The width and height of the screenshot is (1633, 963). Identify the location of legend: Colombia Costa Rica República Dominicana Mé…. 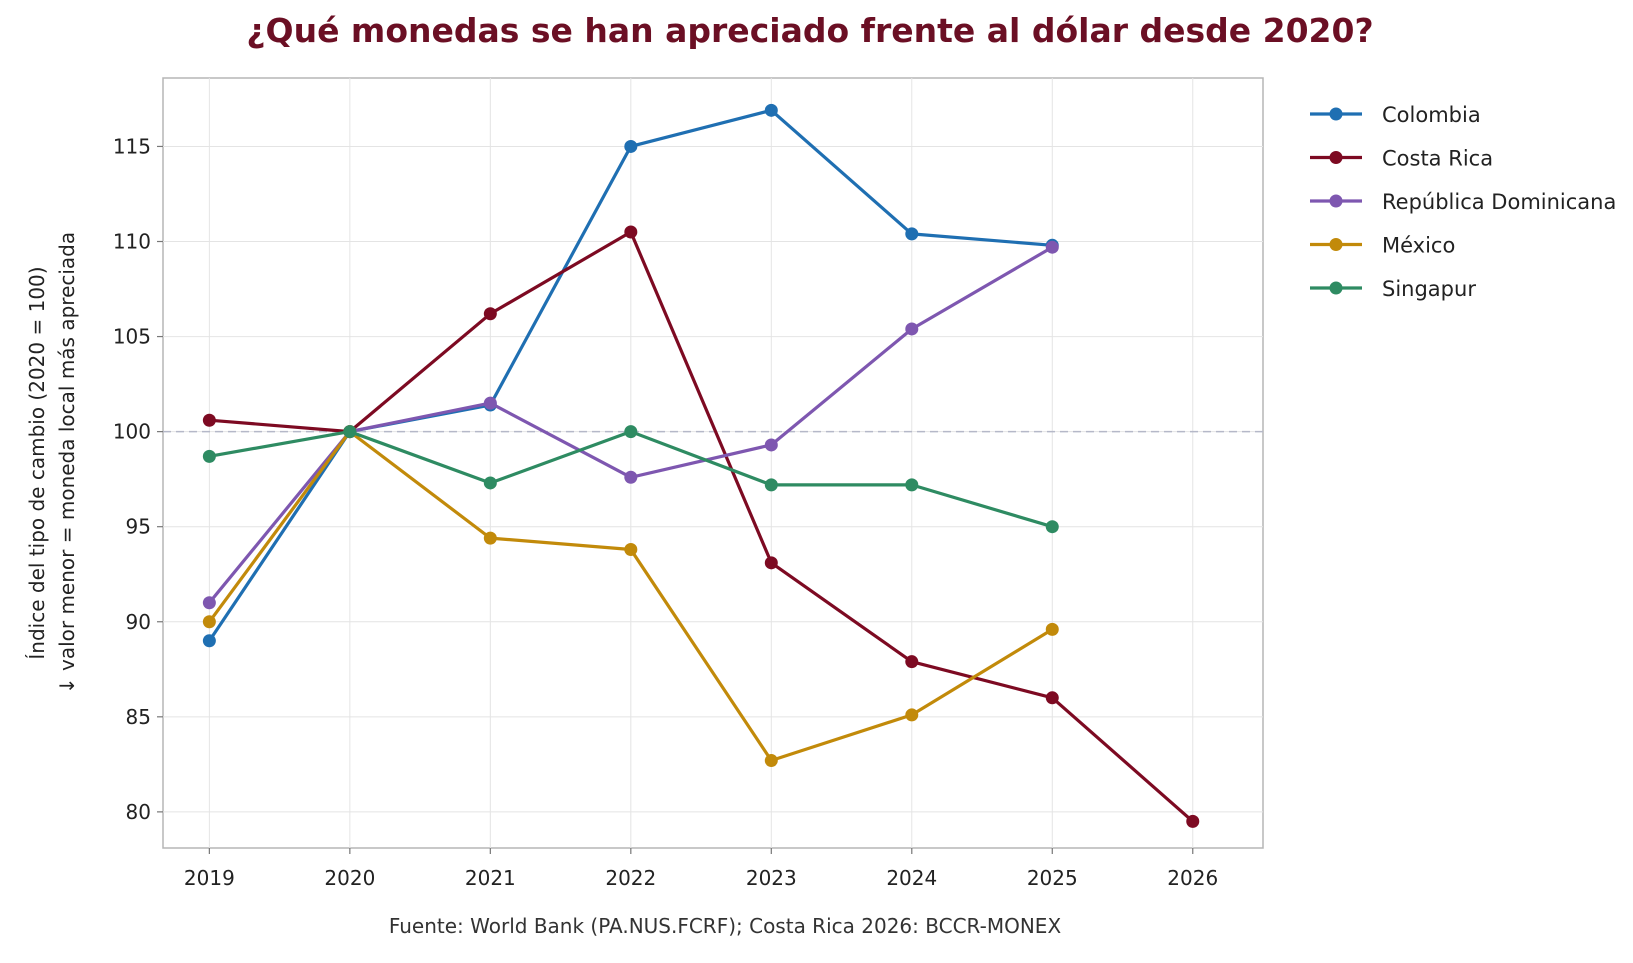
(1463, 202).